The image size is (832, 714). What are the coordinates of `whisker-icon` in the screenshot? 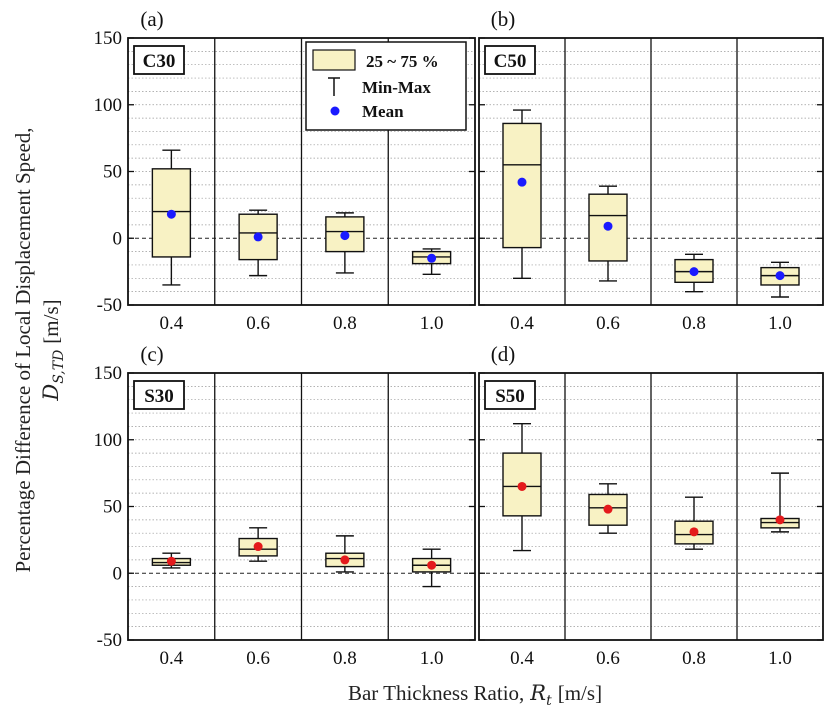 It's located at (334, 86).